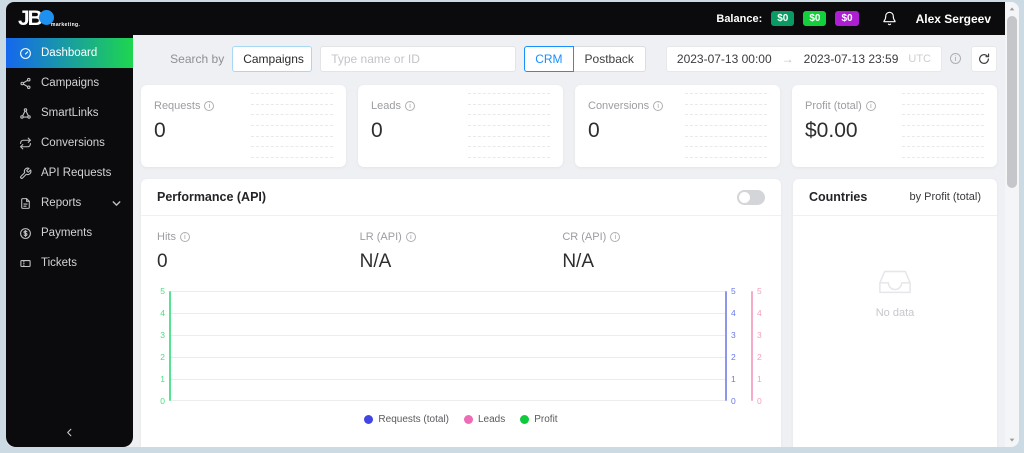 Image resolution: width=1024 pixels, height=453 pixels. What do you see at coordinates (619, 106) in the screenshot?
I see `stat-label: Conversions` at bounding box center [619, 106].